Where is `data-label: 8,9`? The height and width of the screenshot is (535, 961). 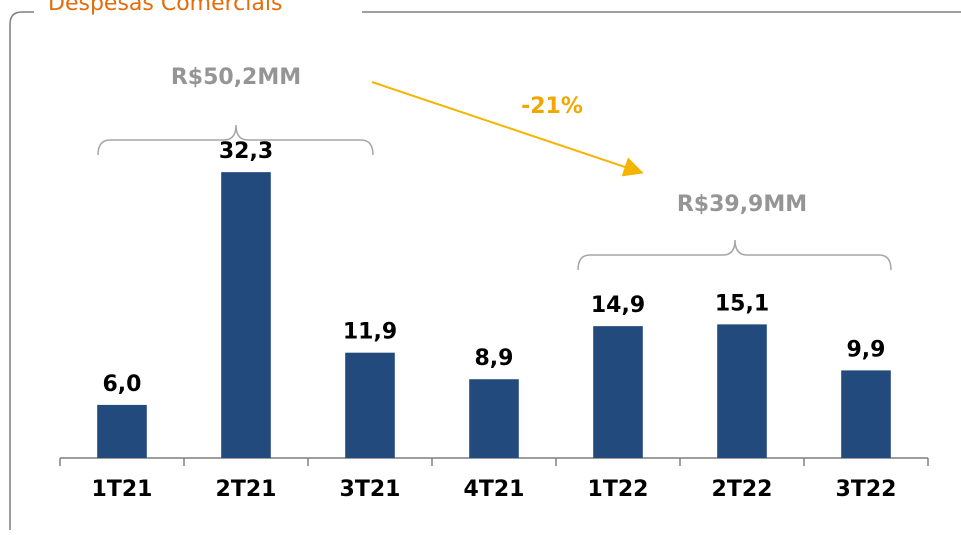 data-label: 8,9 is located at coordinates (494, 358).